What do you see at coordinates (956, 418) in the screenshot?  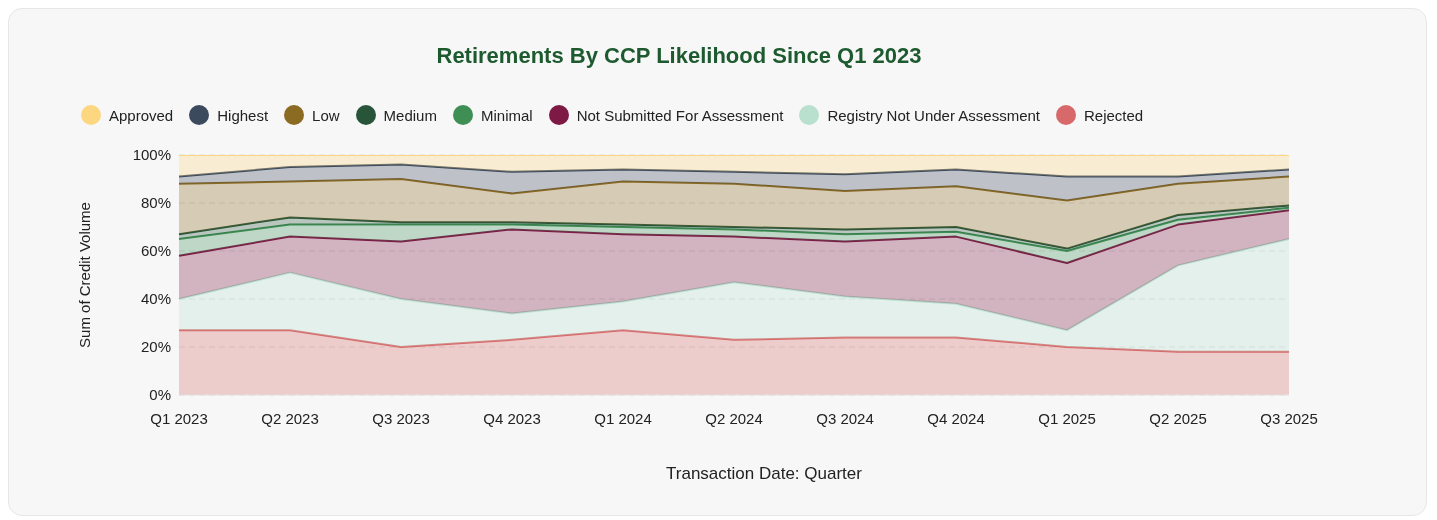 I see `x-tick-label: Q4 2024` at bounding box center [956, 418].